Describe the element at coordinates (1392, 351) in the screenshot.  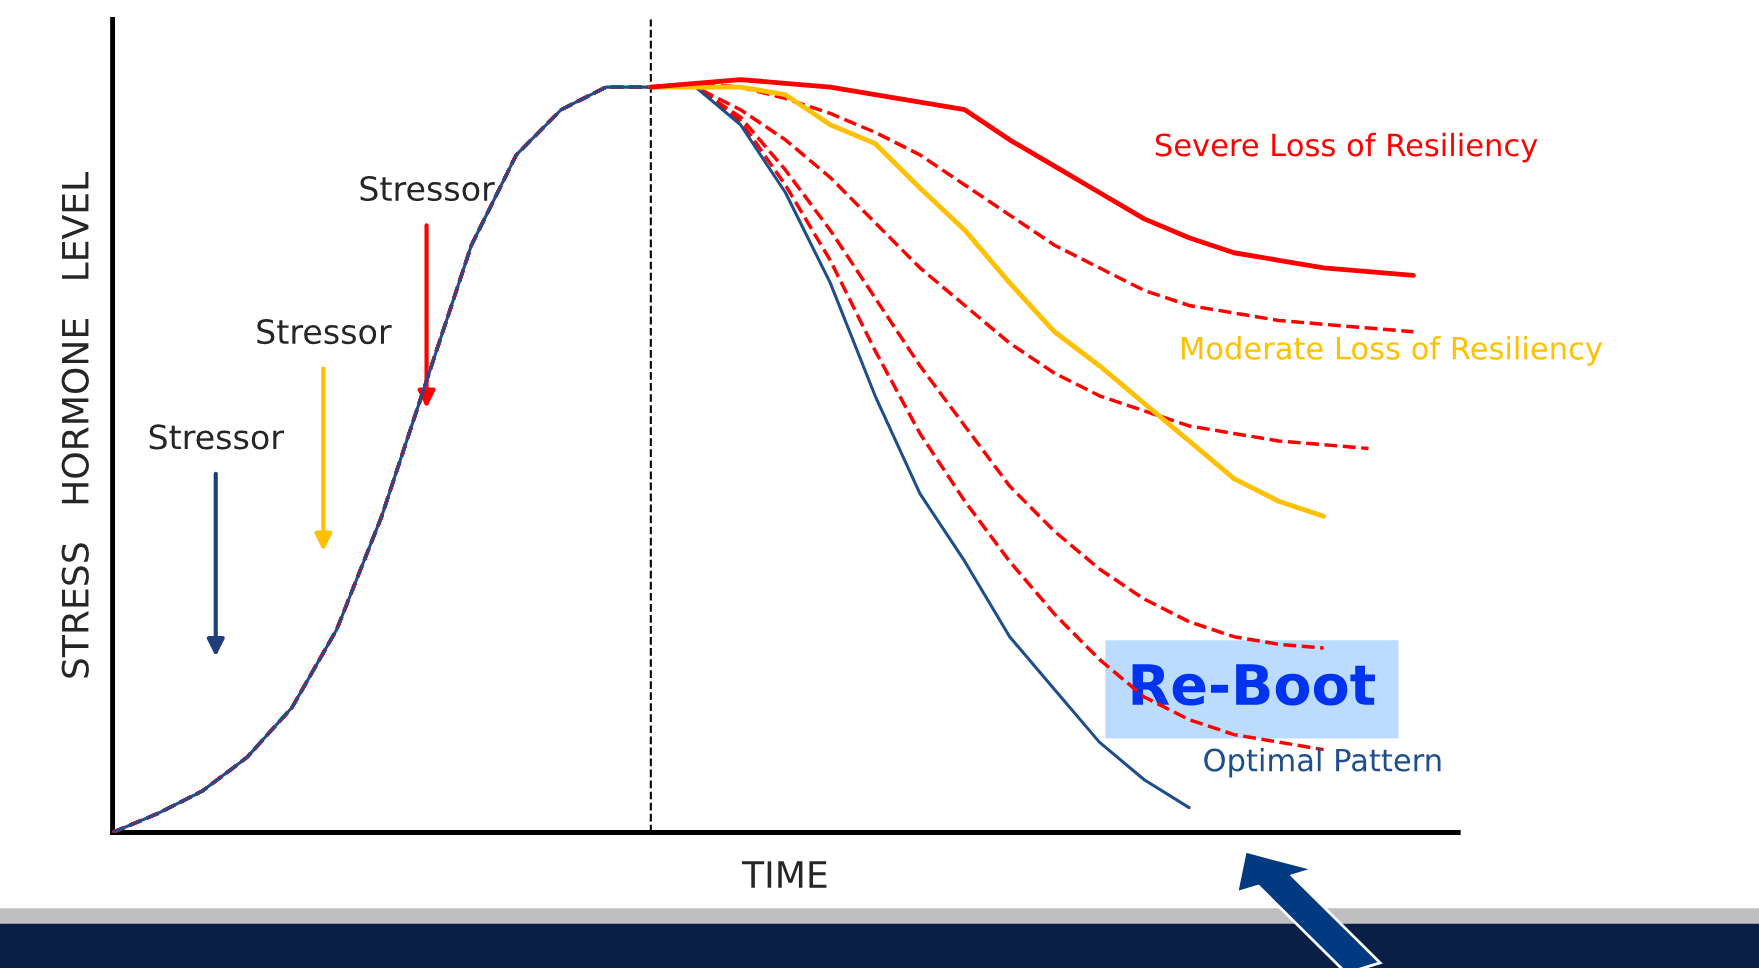
I see `series-label: Moderate Loss of Resiliency` at that location.